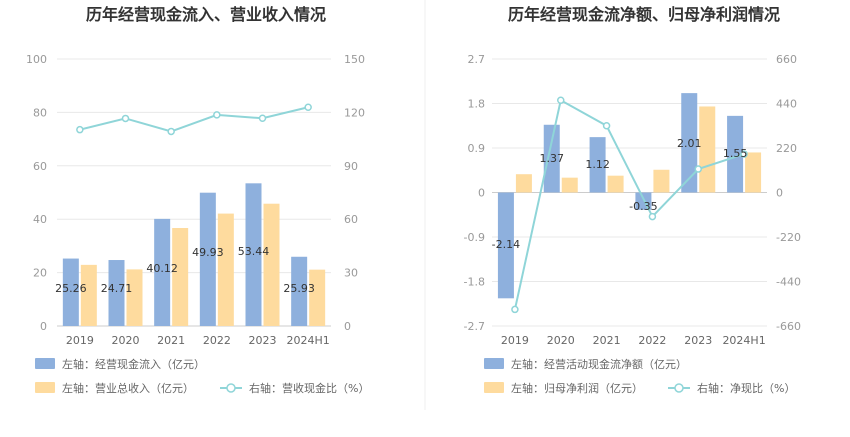  What do you see at coordinates (786, 59) in the screenshot?
I see `right-axis-tick-label: 660` at bounding box center [786, 59].